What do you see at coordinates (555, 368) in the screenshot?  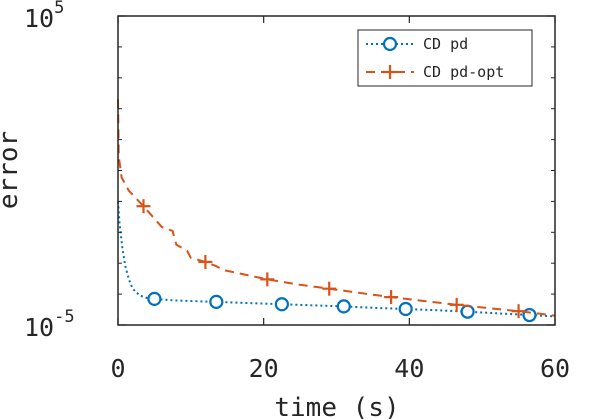 I see `x-tick-label: 60` at bounding box center [555, 368].